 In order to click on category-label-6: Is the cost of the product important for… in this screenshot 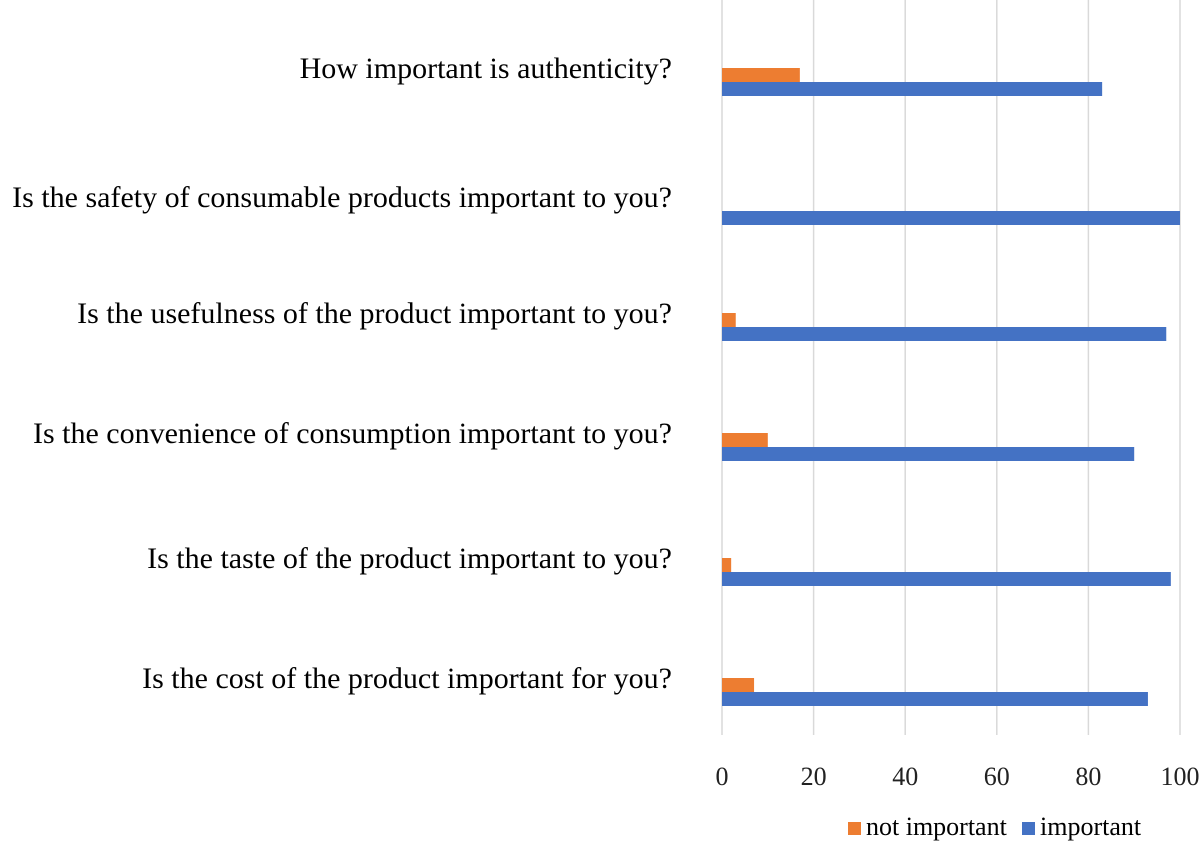, I will do `click(407, 678)`.